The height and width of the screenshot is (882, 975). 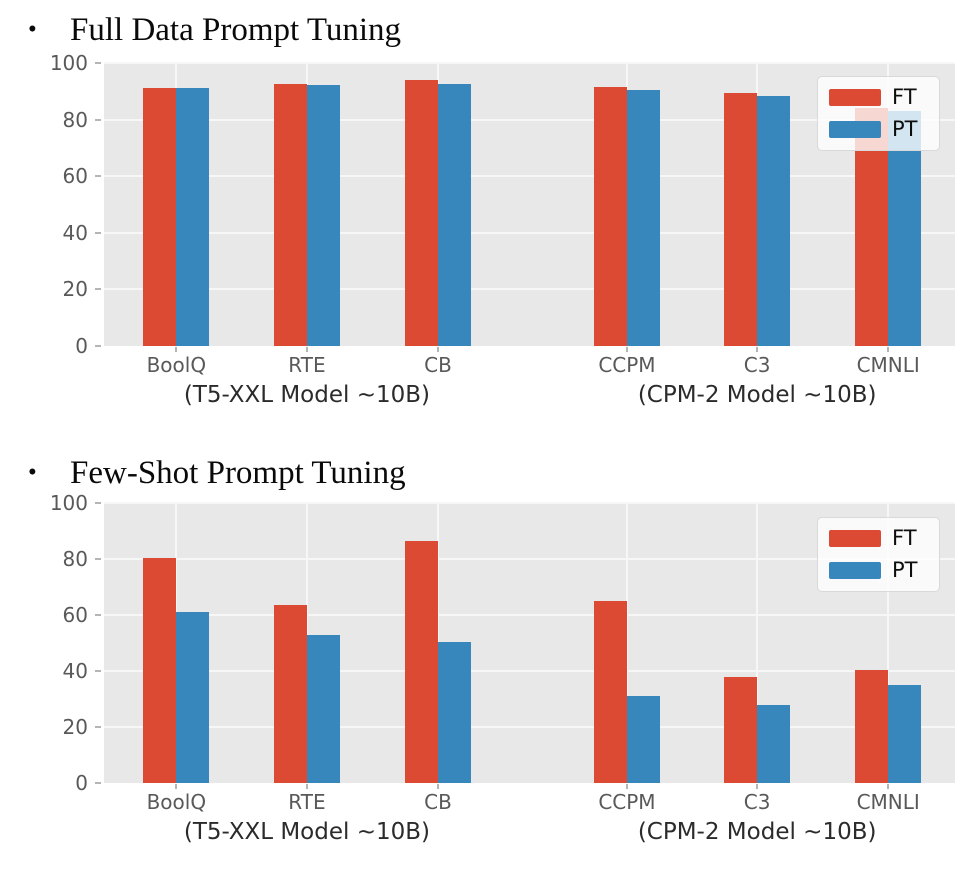 I want to click on few-shot-section-title: • Few-Shot Prompt Tuning, so click(x=217, y=473).